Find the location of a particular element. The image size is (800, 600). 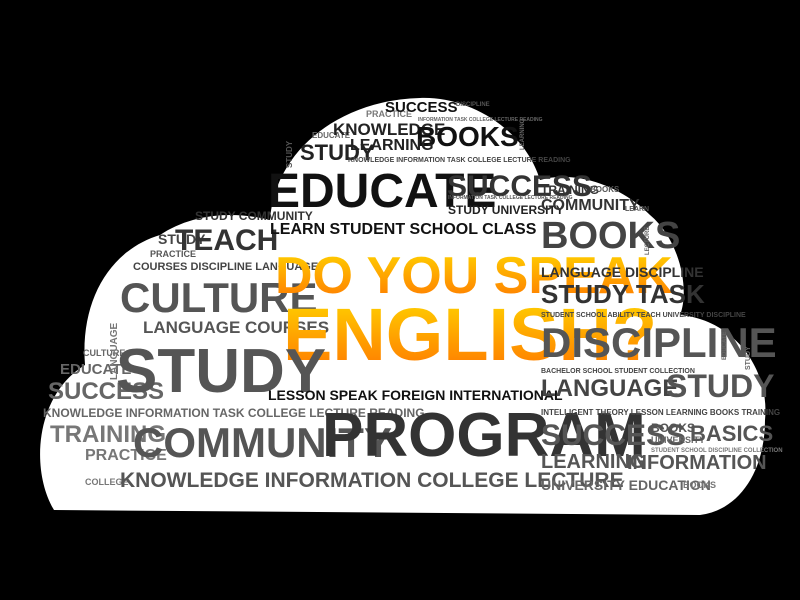

word-lesson-row: LESSON SPEAK FOREIGN INTERNATIONAL is located at coordinates (415, 395).